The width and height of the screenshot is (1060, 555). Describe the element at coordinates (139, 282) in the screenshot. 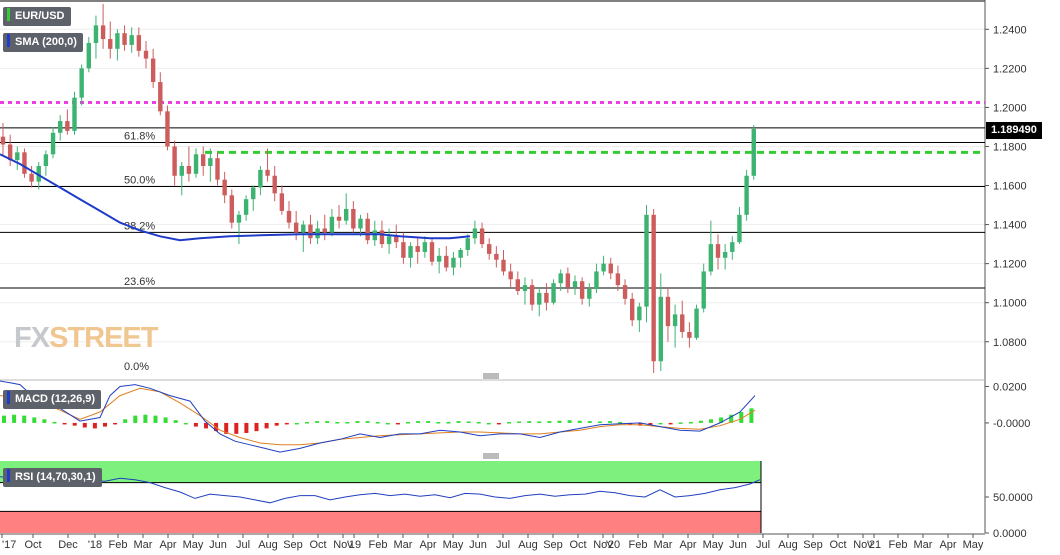

I see `fib-label: 23.6%` at that location.